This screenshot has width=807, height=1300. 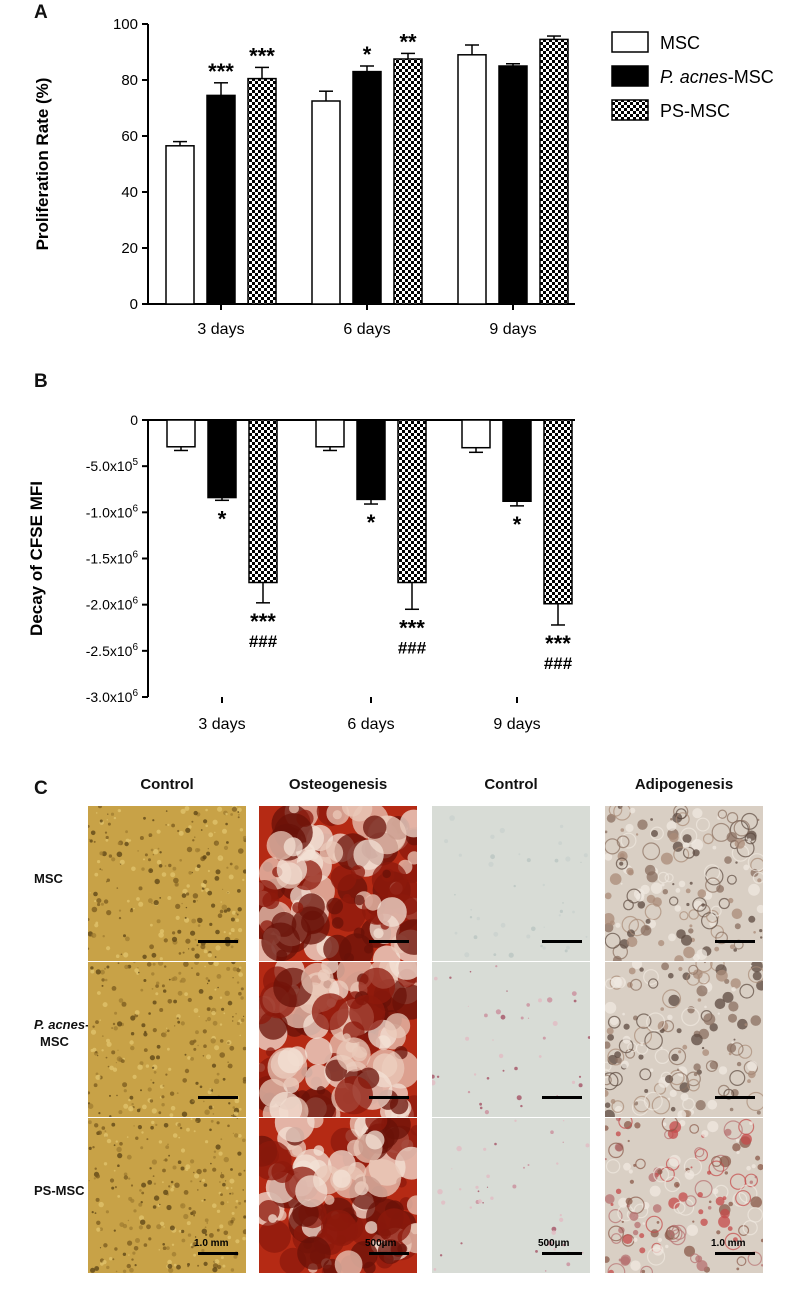 I want to click on y-tick-base: -5.0x10, so click(x=109, y=466).